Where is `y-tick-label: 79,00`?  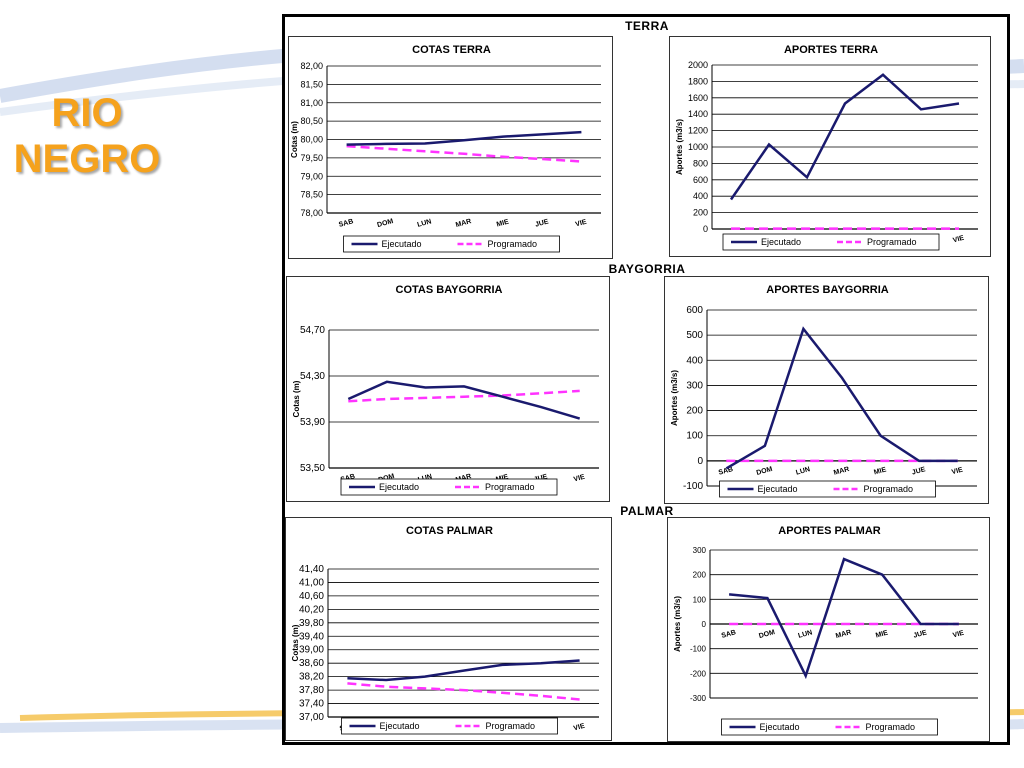 y-tick-label: 79,00 is located at coordinates (311, 176).